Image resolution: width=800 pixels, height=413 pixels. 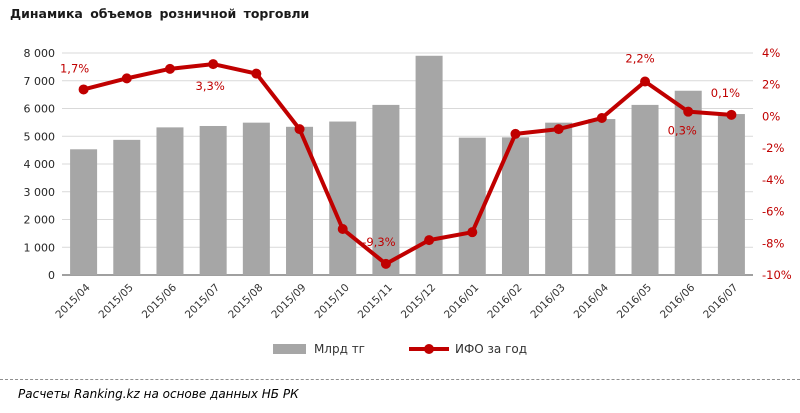 What do you see at coordinates (725, 93) in the screenshot?
I see `line-data-label: 0,1%` at bounding box center [725, 93].